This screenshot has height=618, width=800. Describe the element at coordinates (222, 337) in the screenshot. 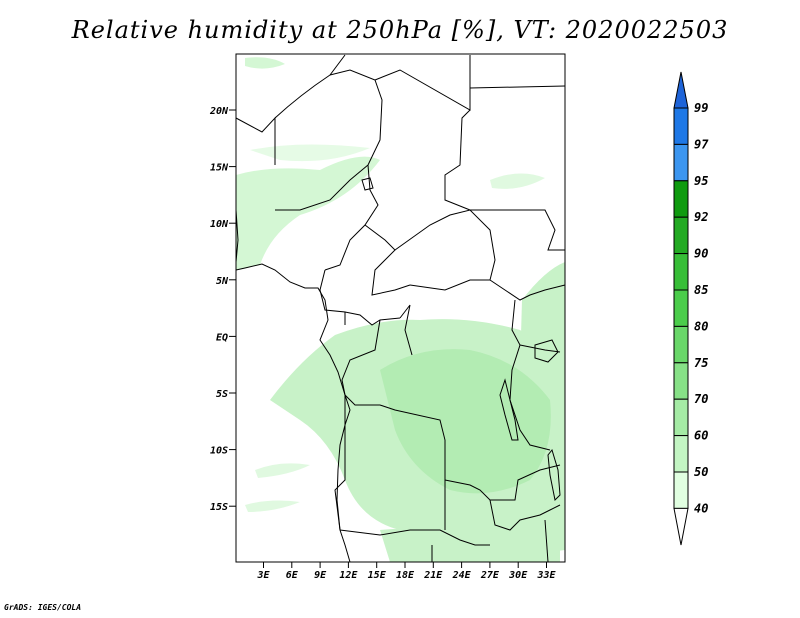

I see `lat-tick-label: EQ` at that location.